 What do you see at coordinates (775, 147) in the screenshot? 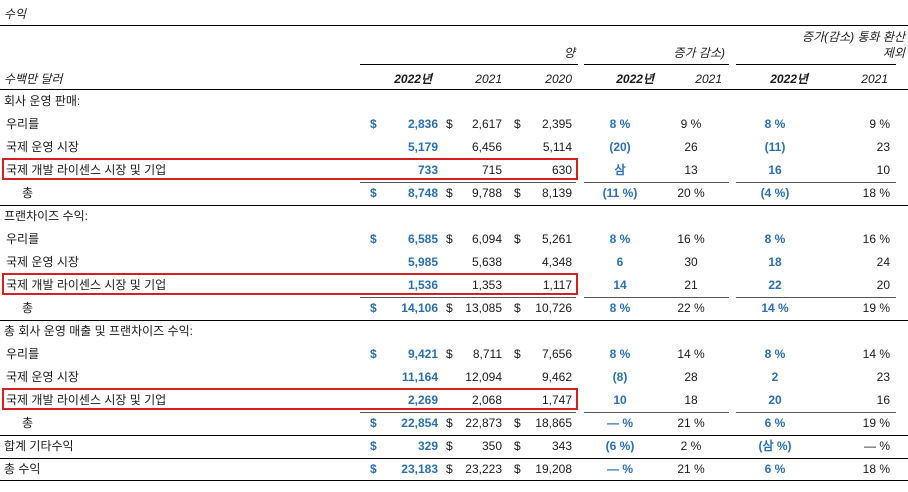
I see `cell-f2022: (11)` at bounding box center [775, 147].